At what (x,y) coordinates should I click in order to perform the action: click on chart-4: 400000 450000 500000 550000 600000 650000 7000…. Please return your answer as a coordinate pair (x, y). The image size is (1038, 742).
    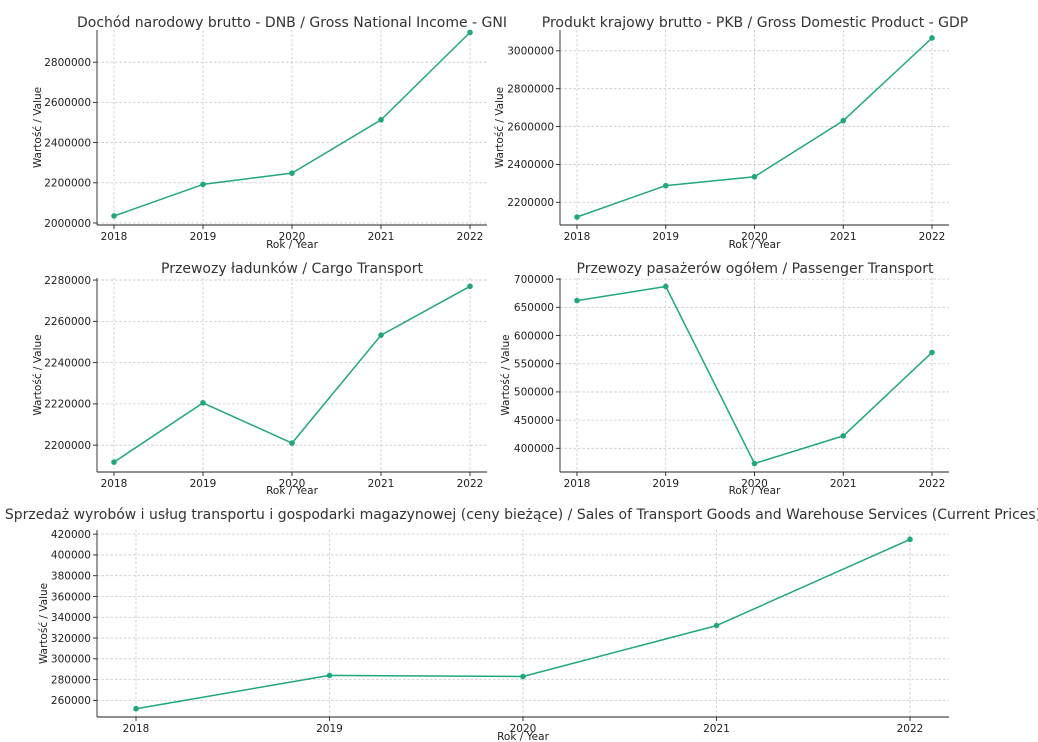
    Looking at the image, I should click on (724, 379).